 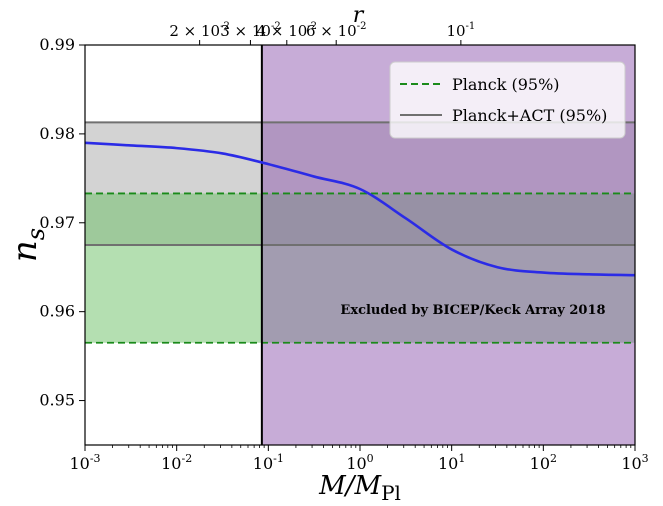 I want to click on y-tick-label: 0.95, so click(x=57, y=400).